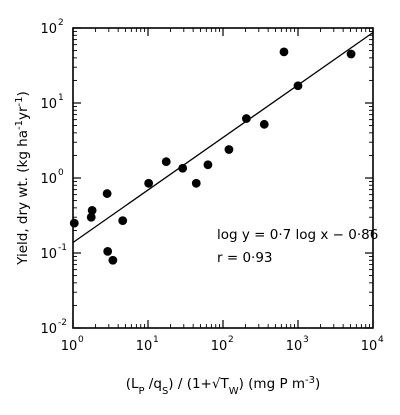 The height and width of the screenshot is (415, 400). I want to click on correlation-coefficient: r = 0·93, so click(245, 258).